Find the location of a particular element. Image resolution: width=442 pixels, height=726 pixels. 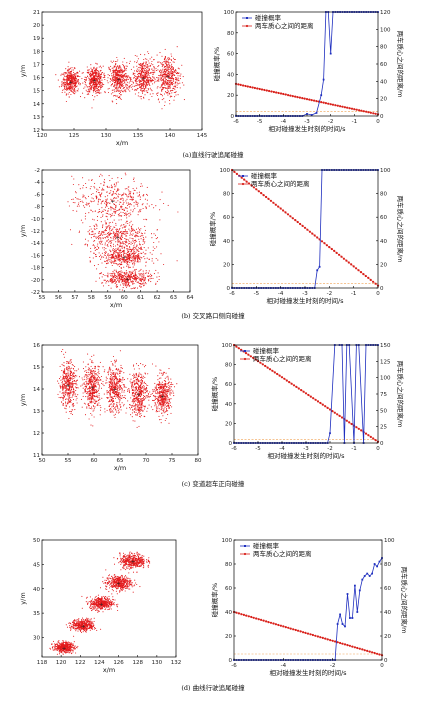

scatter-0-ytick-label: 14 is located at coordinates (36, 105).